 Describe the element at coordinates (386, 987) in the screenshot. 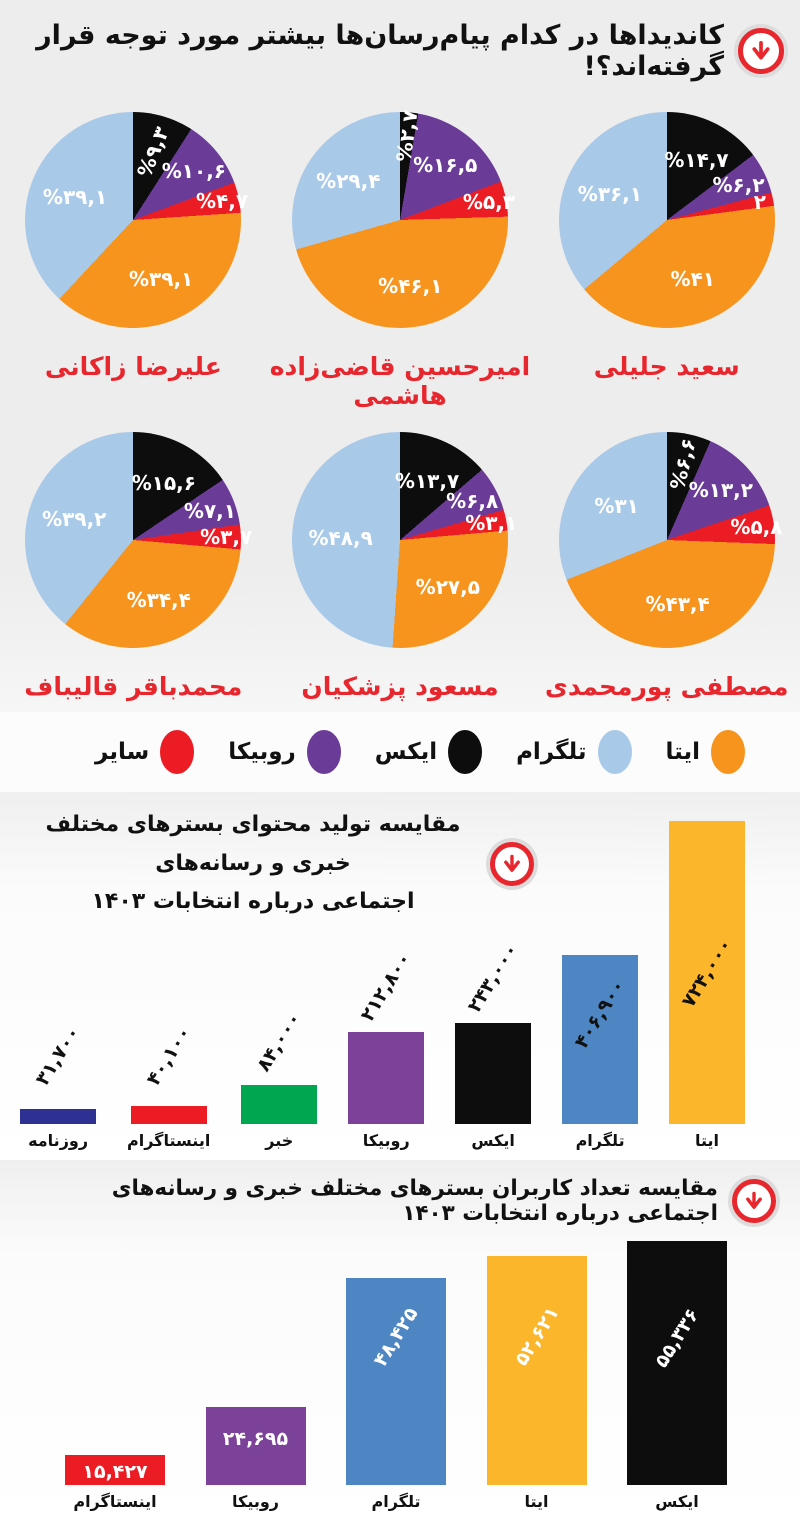

I see `bar-value-label: ۲۱۲,۸۰۰` at that location.